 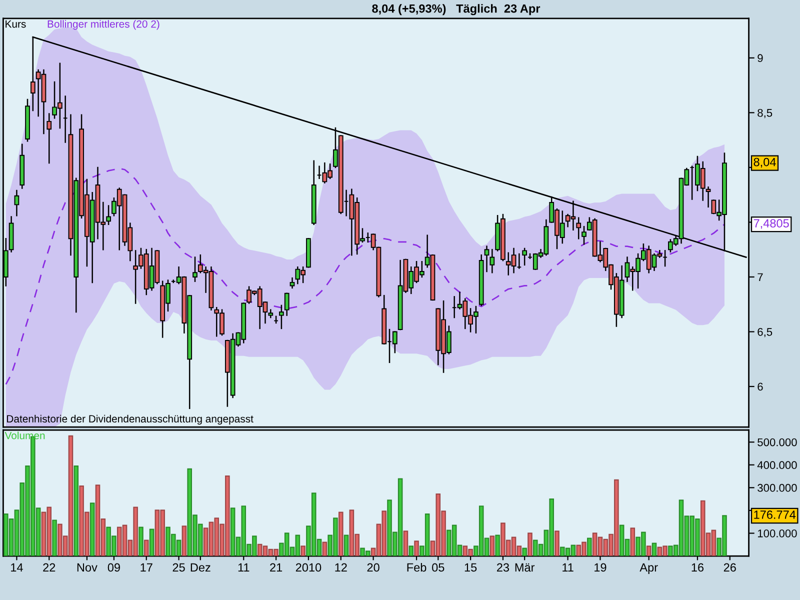 I want to click on annotation: 8,04, so click(x=765, y=163).